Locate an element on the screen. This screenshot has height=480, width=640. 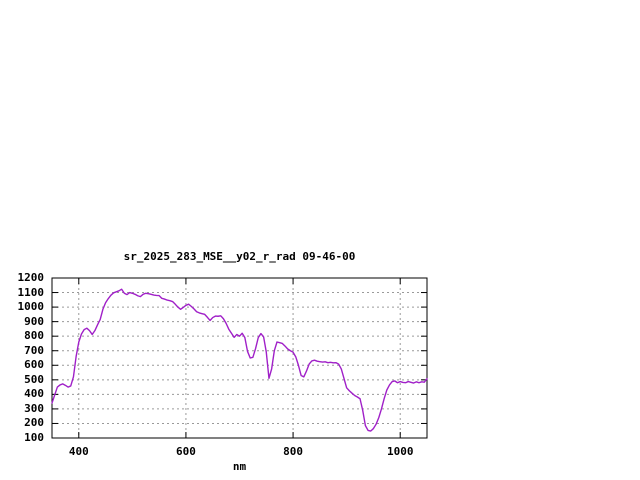
y-tick-label: 700 is located at coordinates (34, 350).